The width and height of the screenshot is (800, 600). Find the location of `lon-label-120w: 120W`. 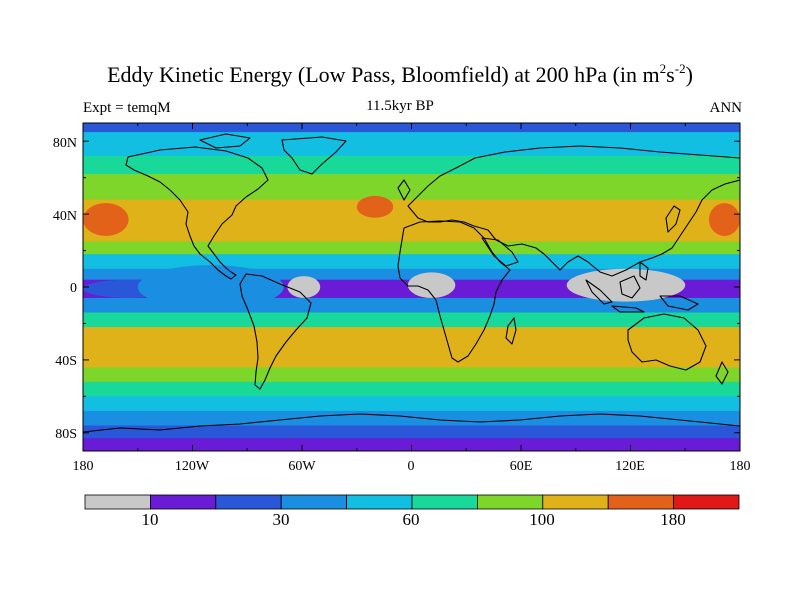

lon-label-120w: 120W is located at coordinates (192, 466).